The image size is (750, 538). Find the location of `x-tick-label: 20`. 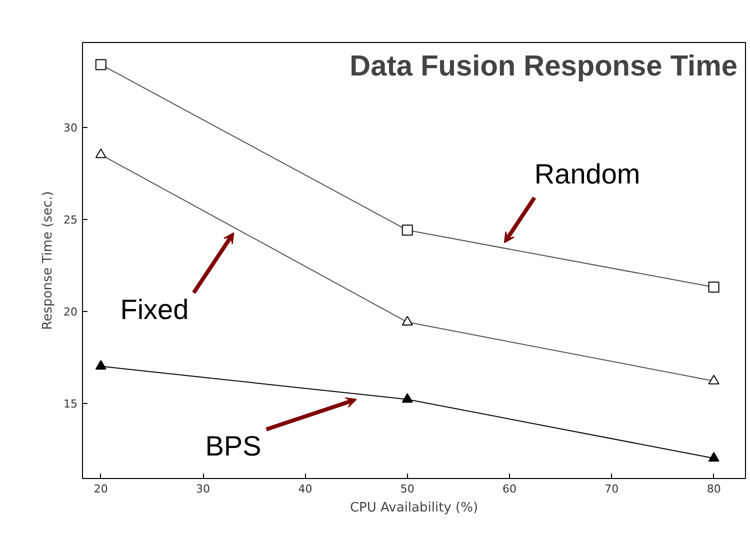

x-tick-label: 20 is located at coordinates (101, 489).